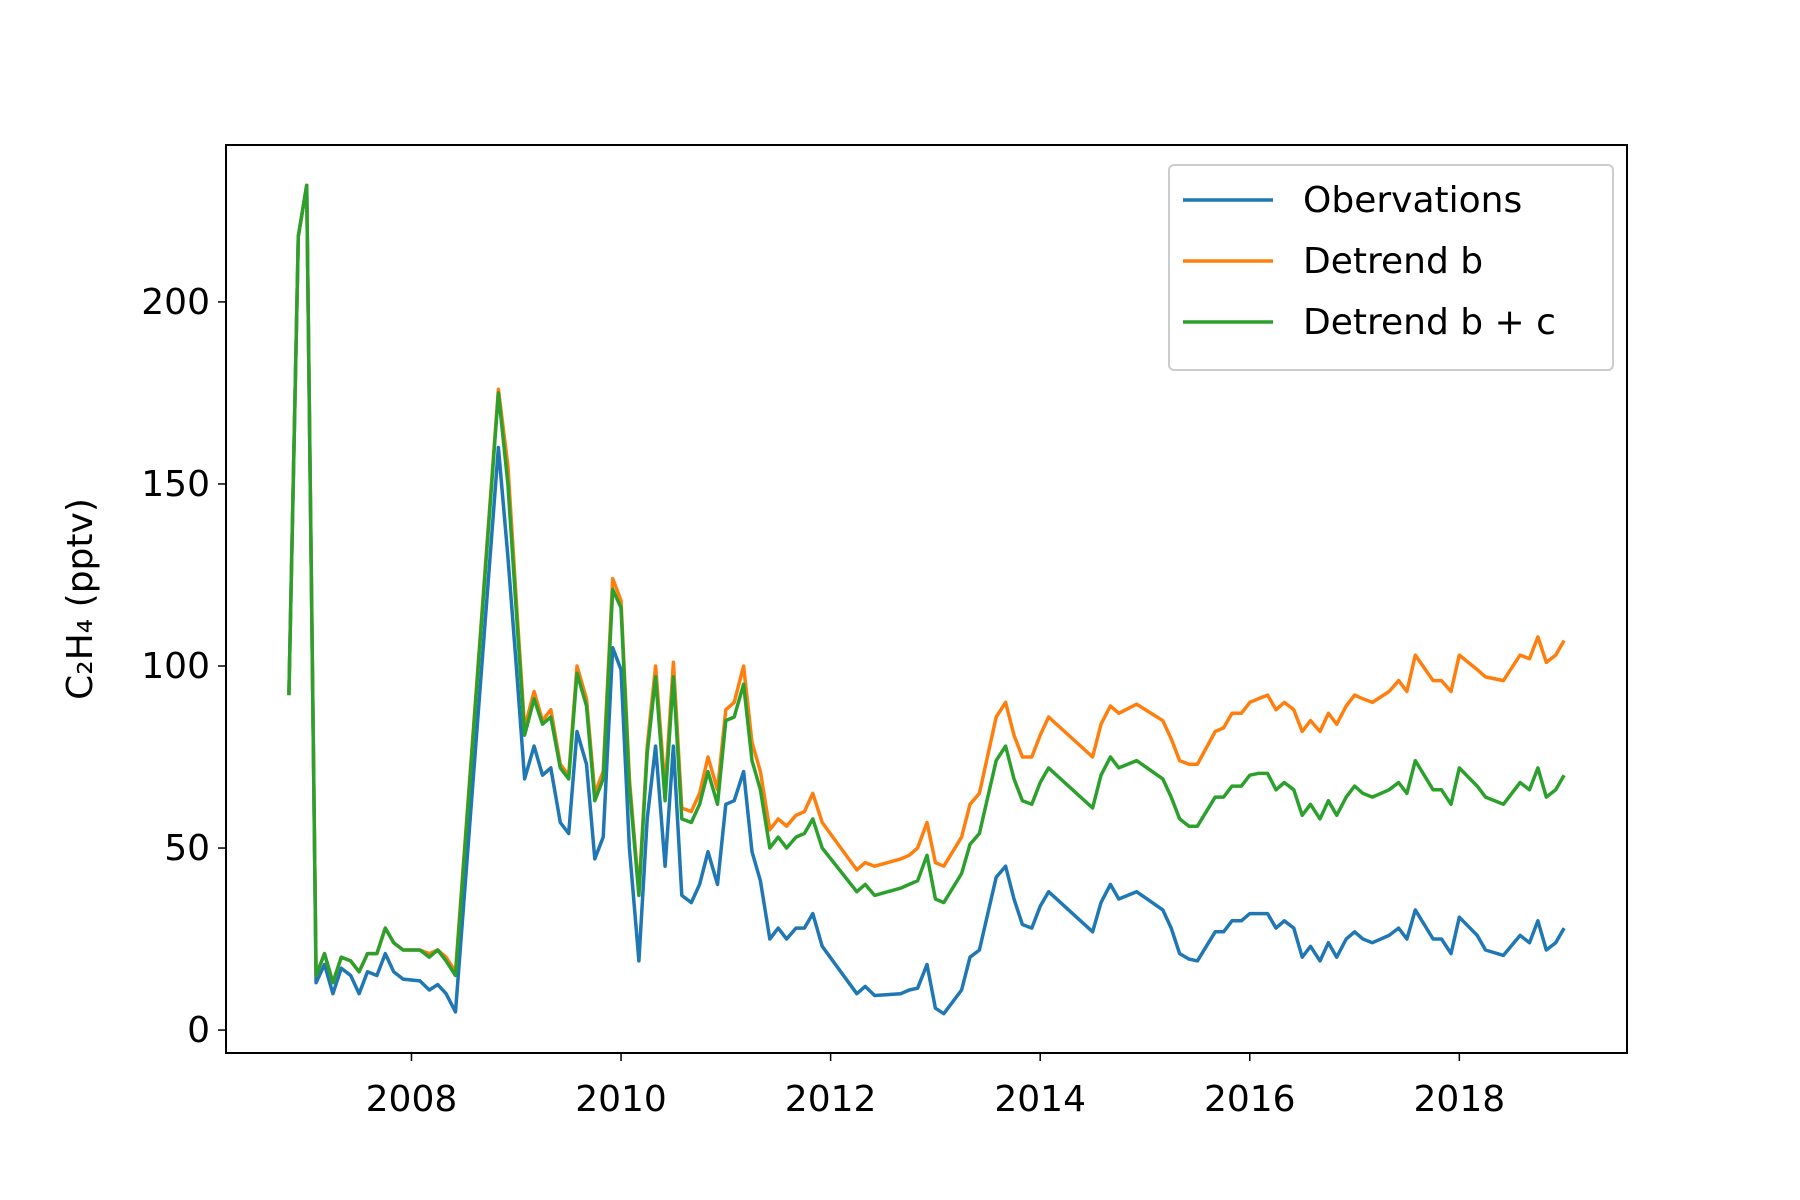  I want to click on y-axis-label: C₂H₄ (pptv), so click(80, 599).